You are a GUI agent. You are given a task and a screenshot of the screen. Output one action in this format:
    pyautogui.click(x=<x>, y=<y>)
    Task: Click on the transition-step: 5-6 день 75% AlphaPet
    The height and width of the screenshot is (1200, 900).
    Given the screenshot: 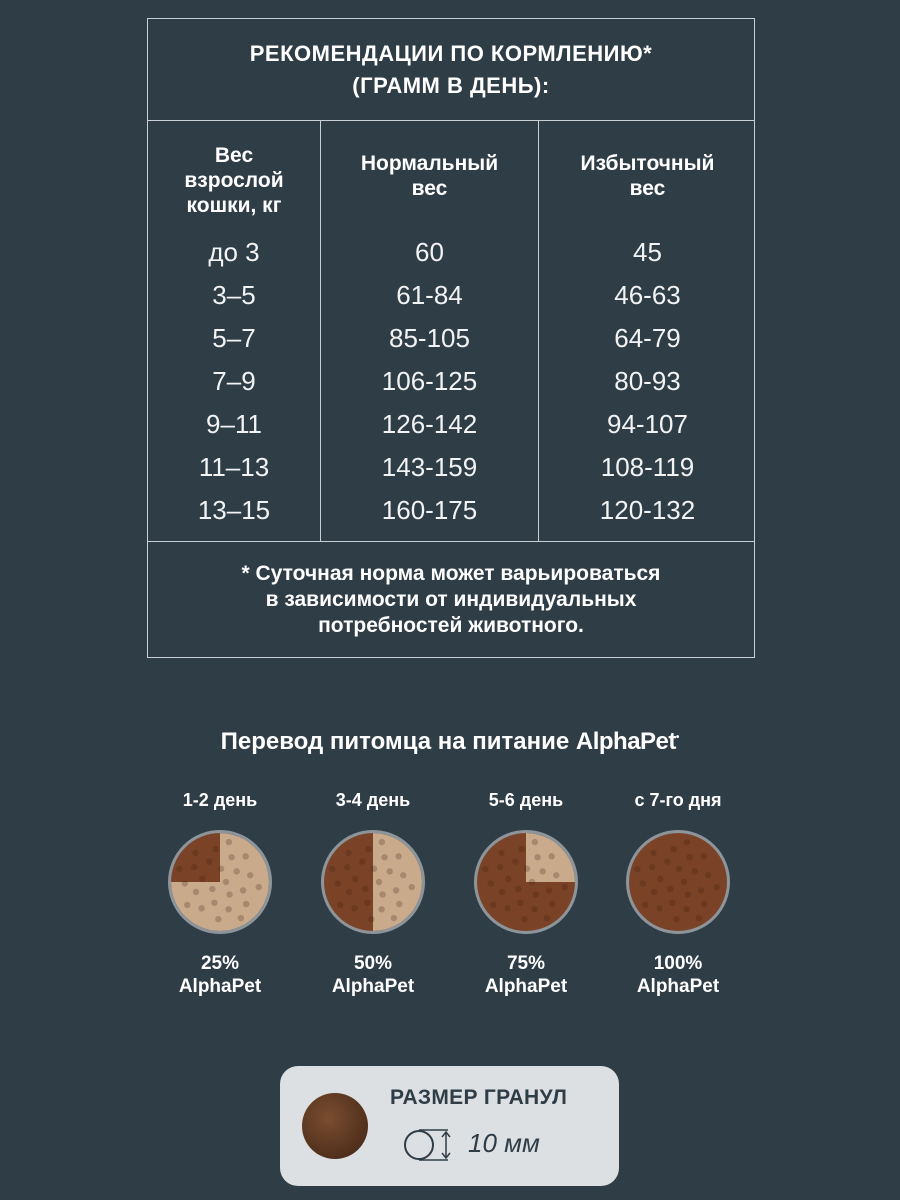 What is the action you would take?
    pyautogui.click(x=526, y=894)
    